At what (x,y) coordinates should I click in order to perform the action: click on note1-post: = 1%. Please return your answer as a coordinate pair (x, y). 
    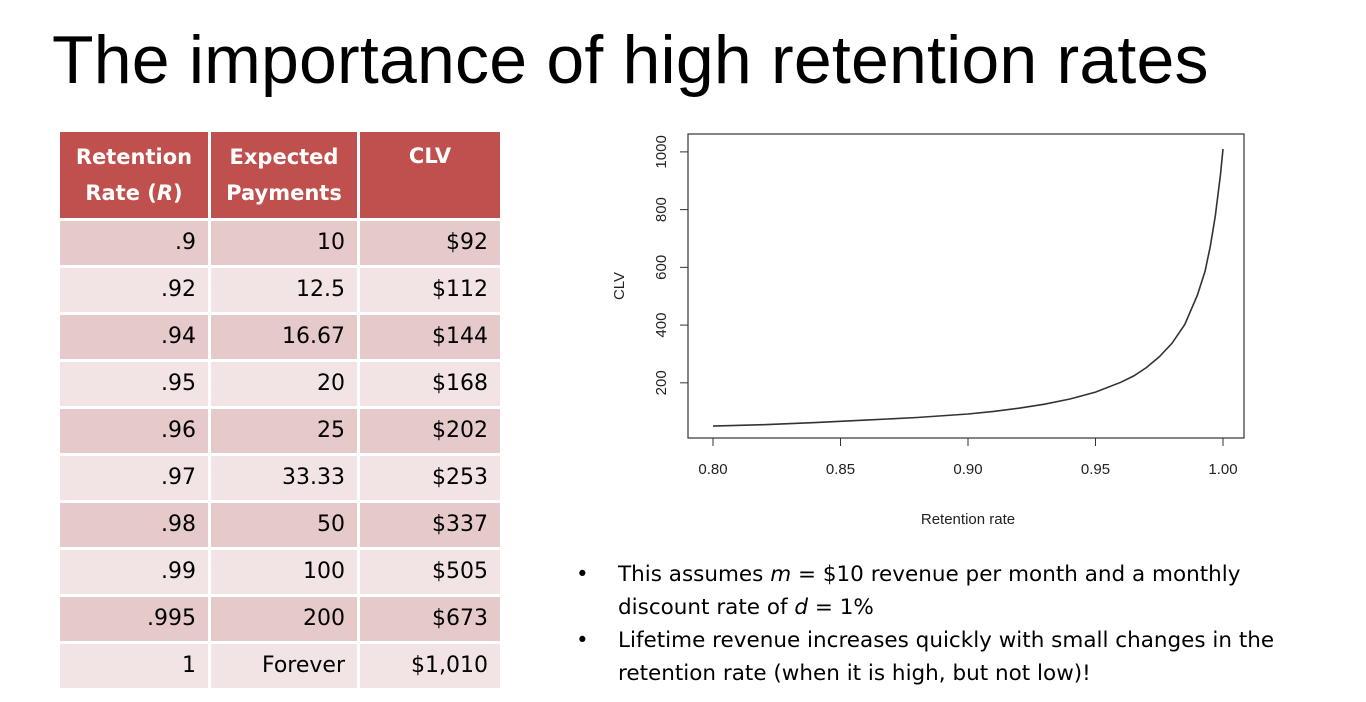
    Looking at the image, I should click on (841, 607).